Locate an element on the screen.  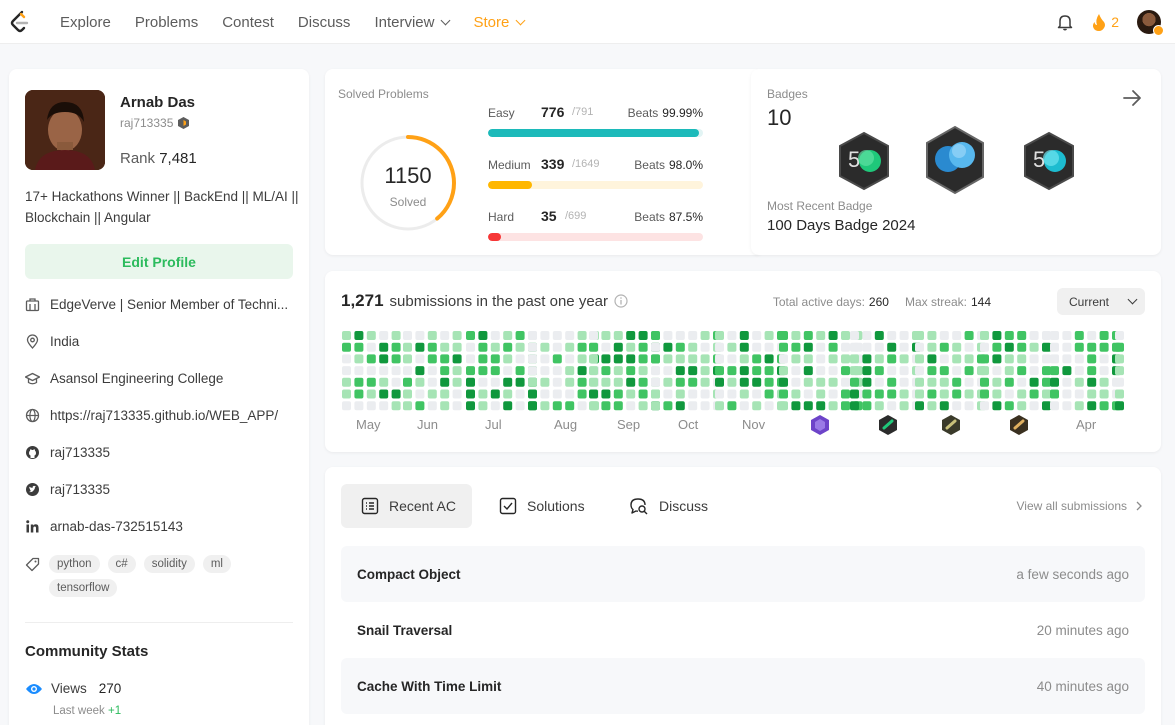
tab-solutions: Solutions is located at coordinates (540, 506).